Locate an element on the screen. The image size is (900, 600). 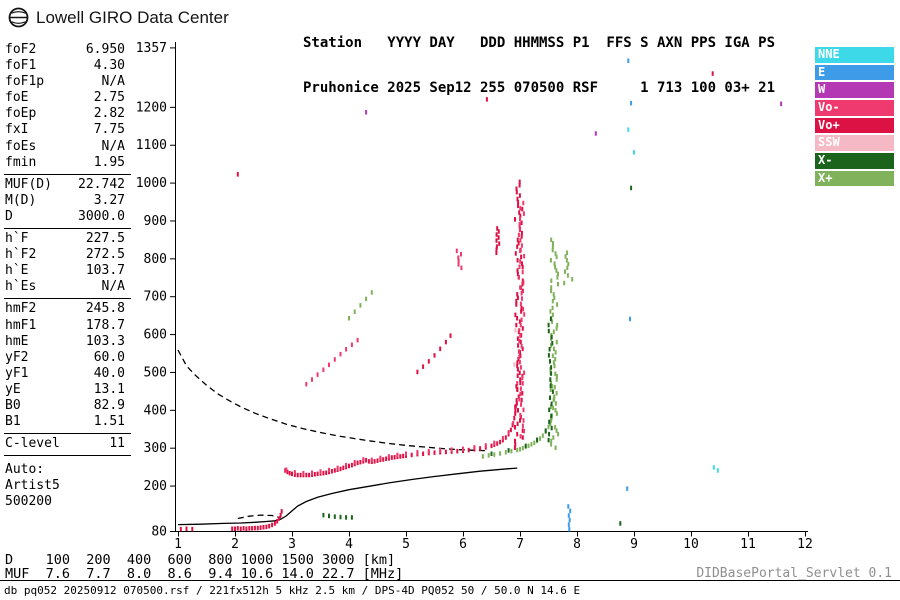
param-hf: h`F 227.5 is located at coordinates (65, 239).